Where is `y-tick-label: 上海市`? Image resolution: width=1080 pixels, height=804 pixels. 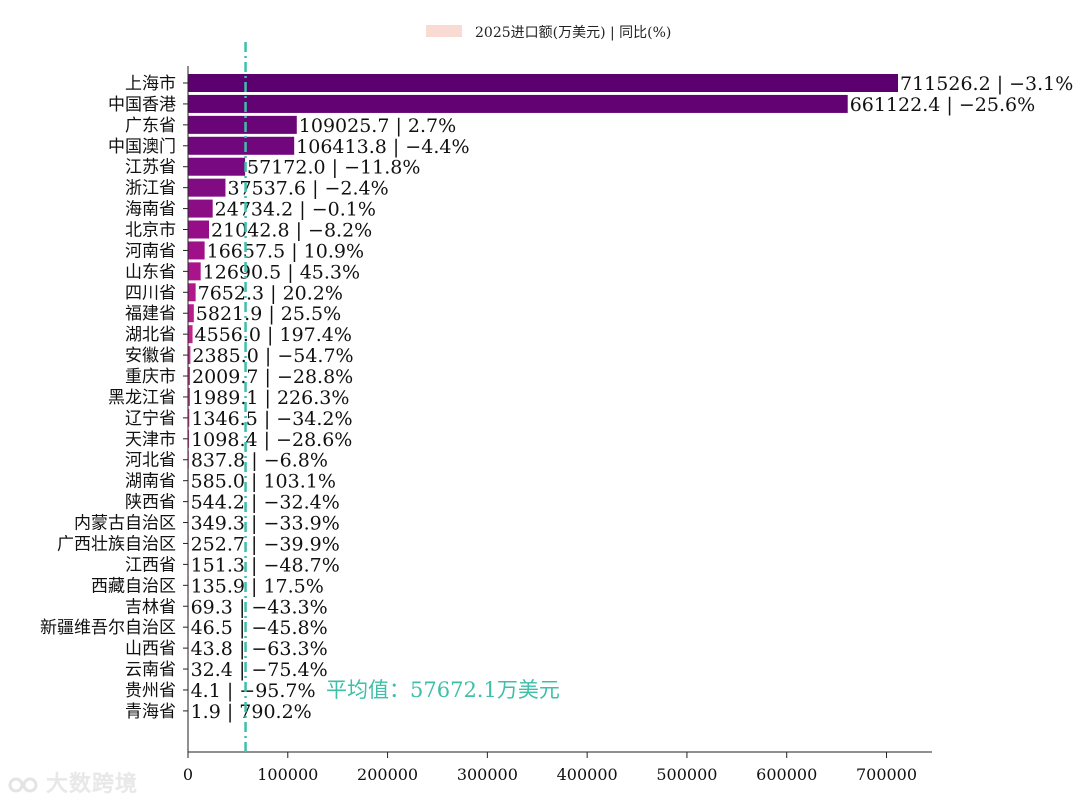
y-tick-label: 上海市 is located at coordinates (150, 84).